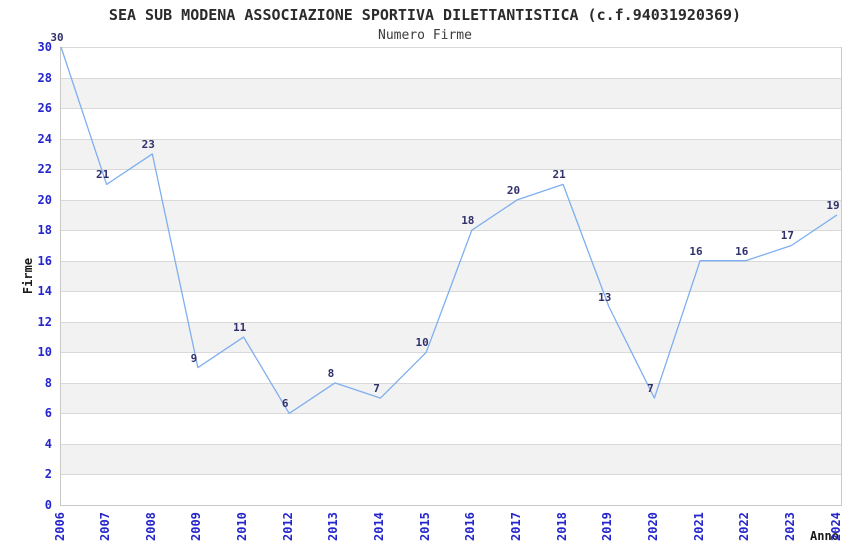 The width and height of the screenshot is (850, 550). What do you see at coordinates (105, 526) in the screenshot?
I see `x-tick-label: 2007` at bounding box center [105, 526].